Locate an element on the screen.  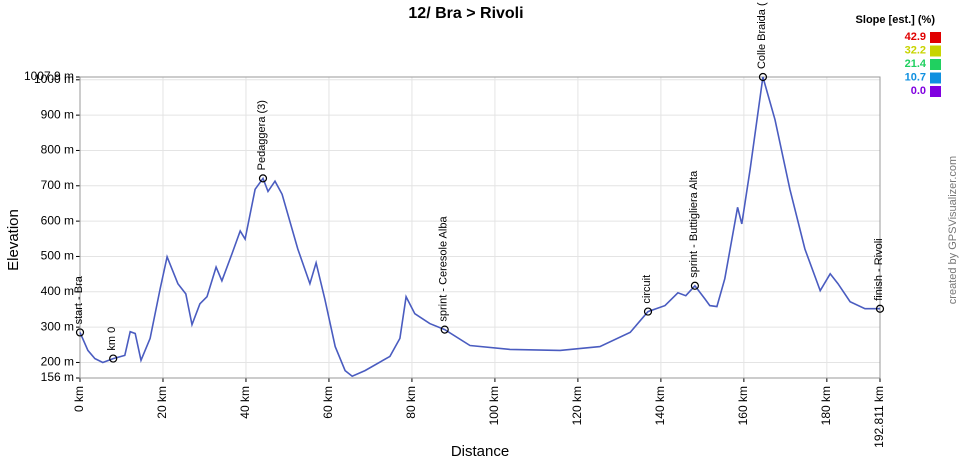
legend-label: 10.7 is located at coordinates (915, 77).